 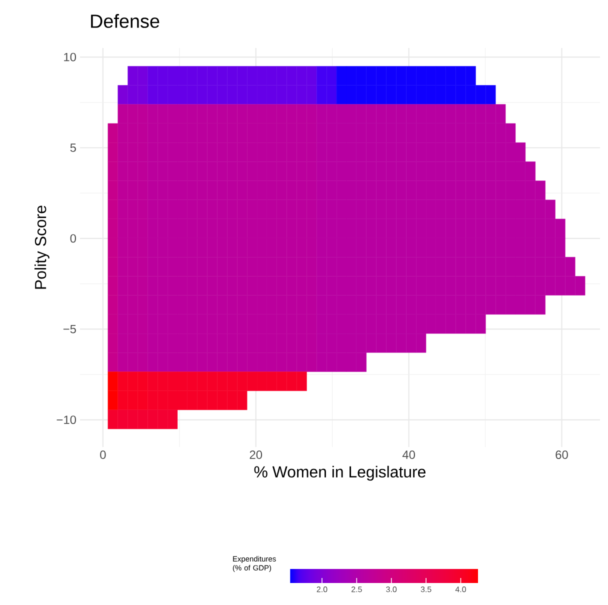 What do you see at coordinates (69, 329) in the screenshot?
I see `y-tick-label: −5` at bounding box center [69, 329].